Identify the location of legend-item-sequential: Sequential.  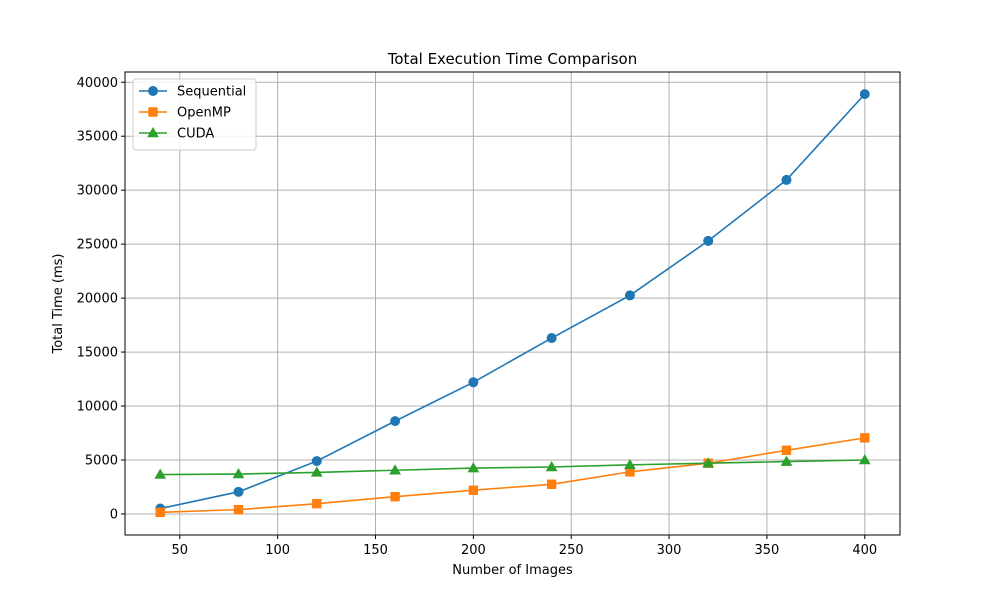
(192, 92).